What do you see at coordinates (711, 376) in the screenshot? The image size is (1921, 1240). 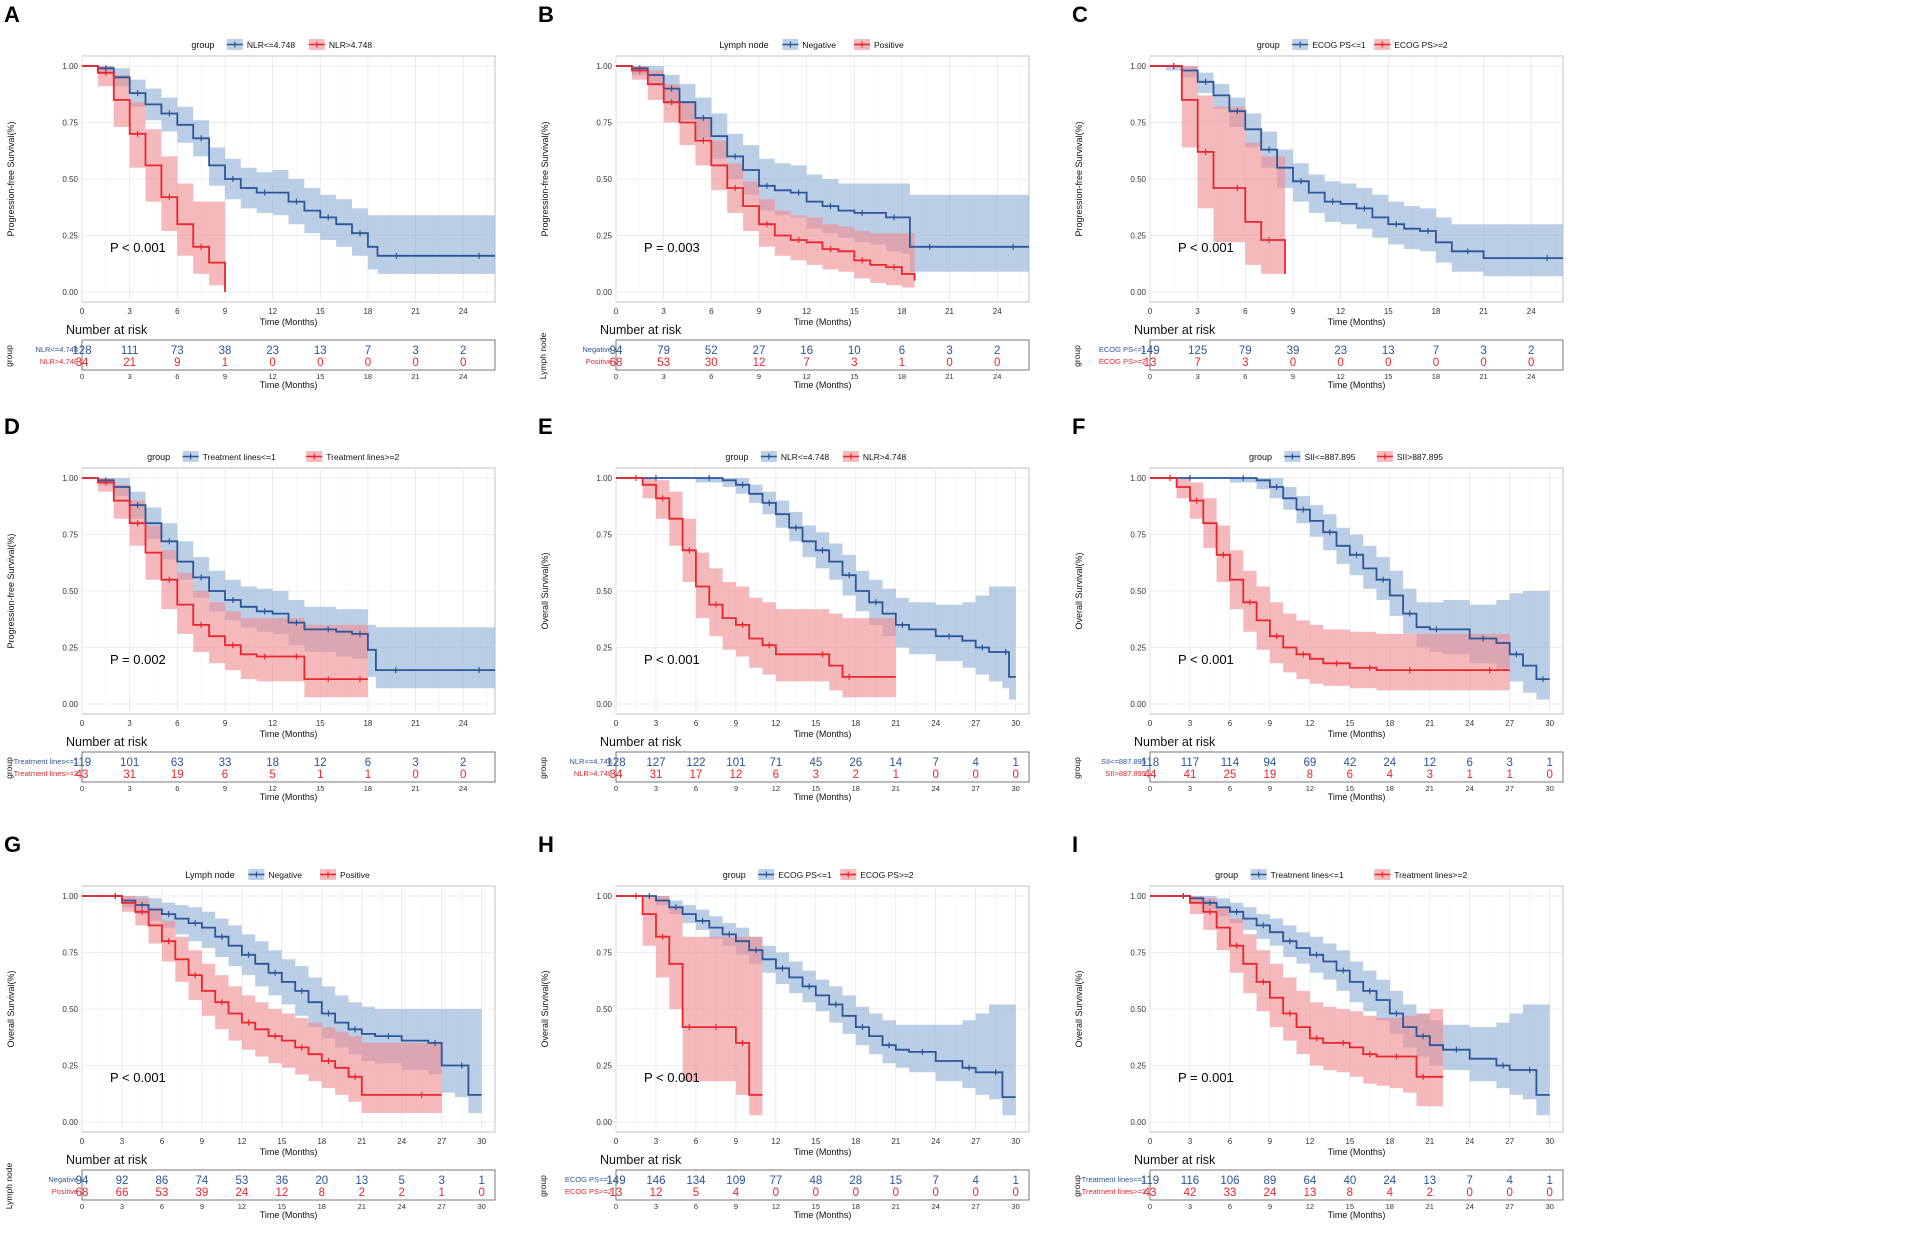 I see `risk-x-tick-label: 6` at bounding box center [711, 376].